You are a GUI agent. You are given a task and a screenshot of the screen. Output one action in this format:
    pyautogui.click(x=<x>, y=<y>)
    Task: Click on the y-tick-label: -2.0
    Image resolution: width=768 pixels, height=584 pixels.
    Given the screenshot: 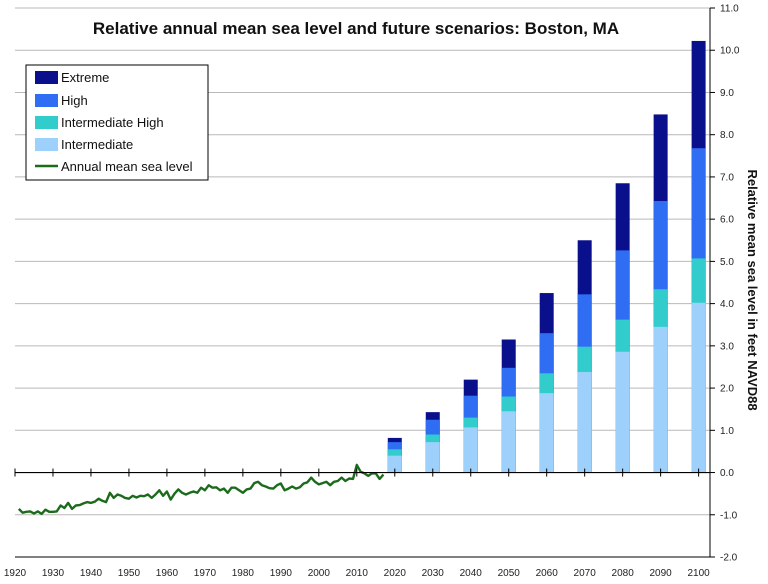 What is the action you would take?
    pyautogui.click(x=729, y=558)
    